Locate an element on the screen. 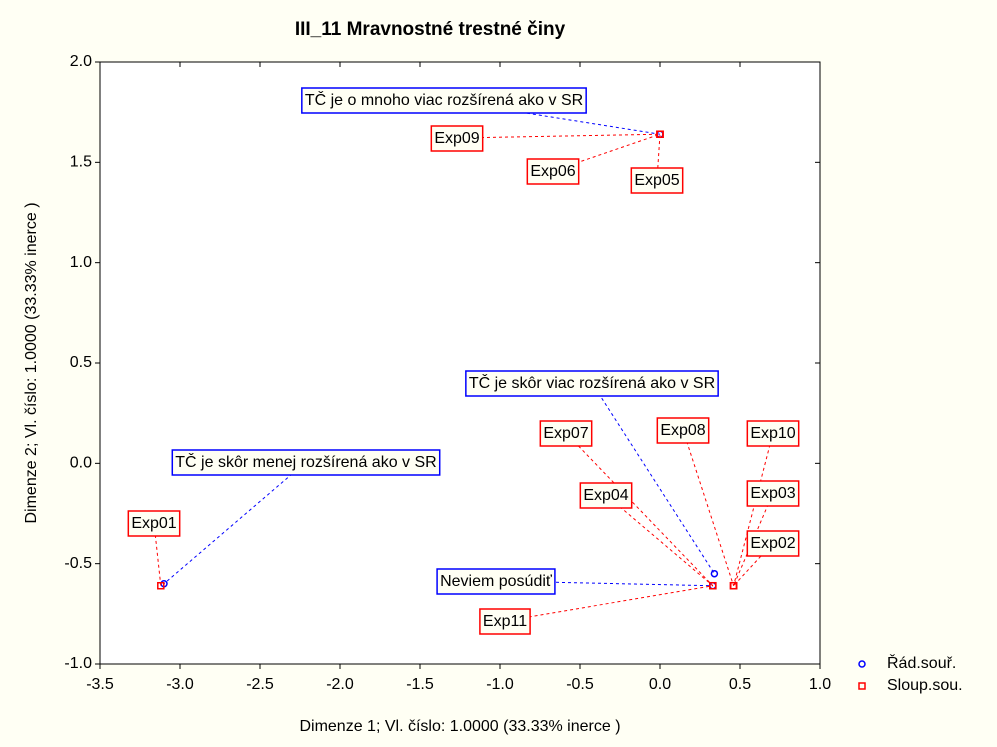 Image resolution: width=997 pixels, height=747 pixels. point-label: Neviem posúdiť is located at coordinates (496, 581).